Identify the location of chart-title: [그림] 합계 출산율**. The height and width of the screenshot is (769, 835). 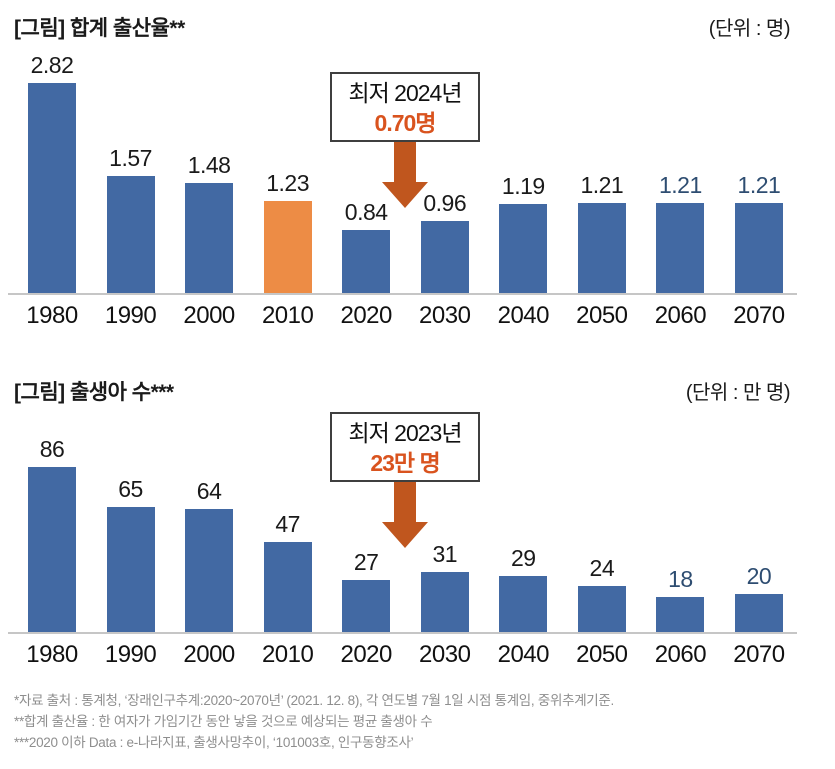
(99, 28).